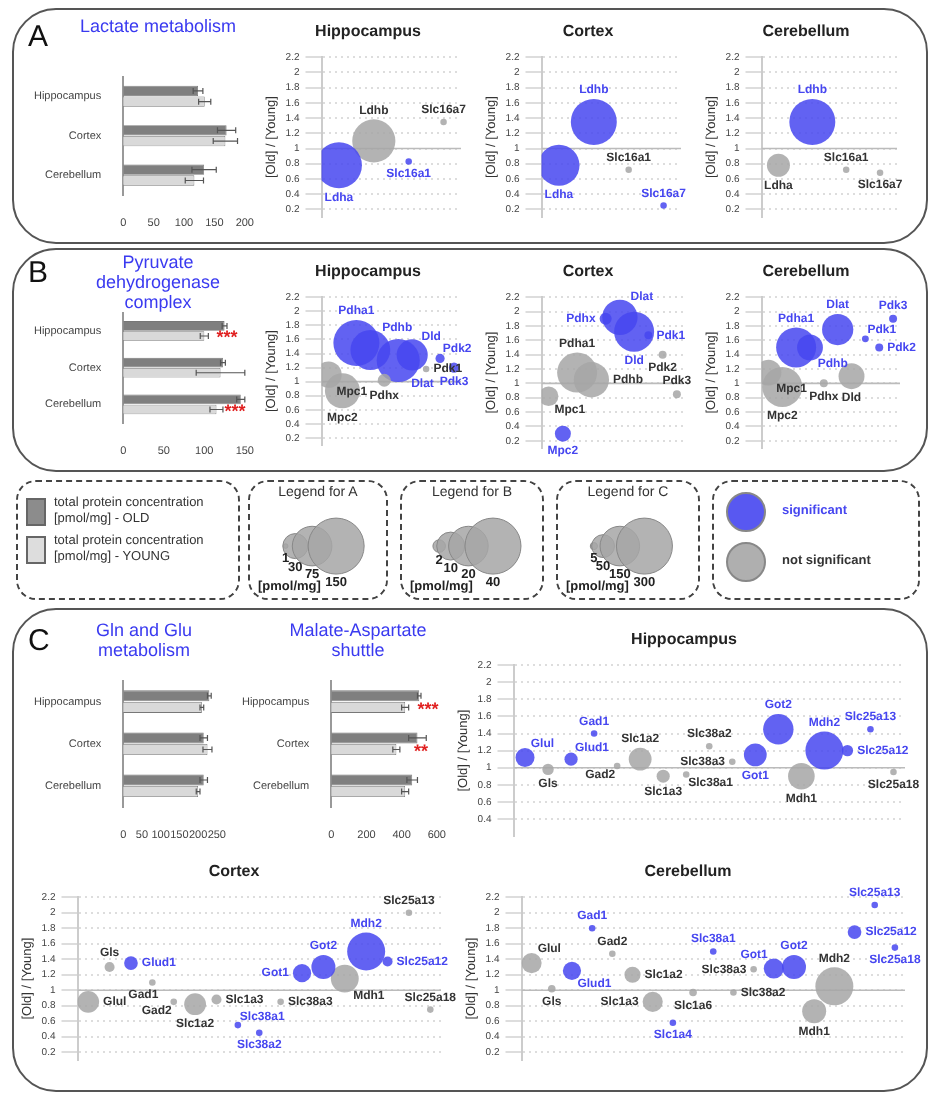 This screenshot has height=1100, width=938. Describe the element at coordinates (38, 273) in the screenshot. I see `text: B` at that location.